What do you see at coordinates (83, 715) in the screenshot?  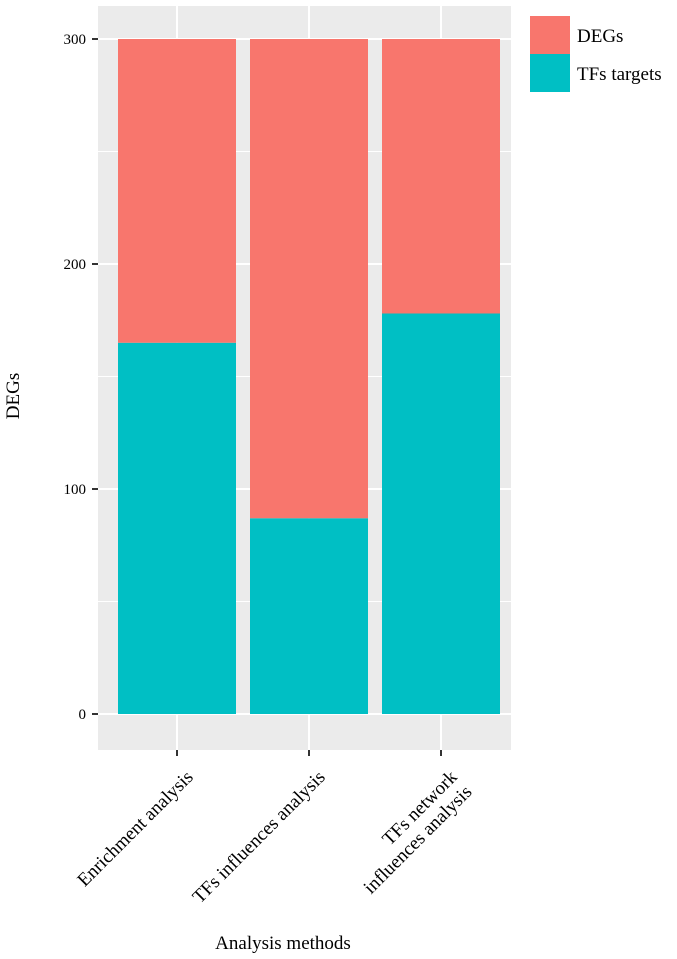 I see `y-tick-label: 0` at bounding box center [83, 715].